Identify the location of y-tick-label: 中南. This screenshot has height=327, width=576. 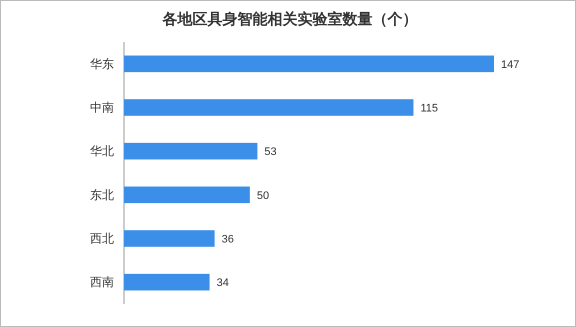
(102, 107).